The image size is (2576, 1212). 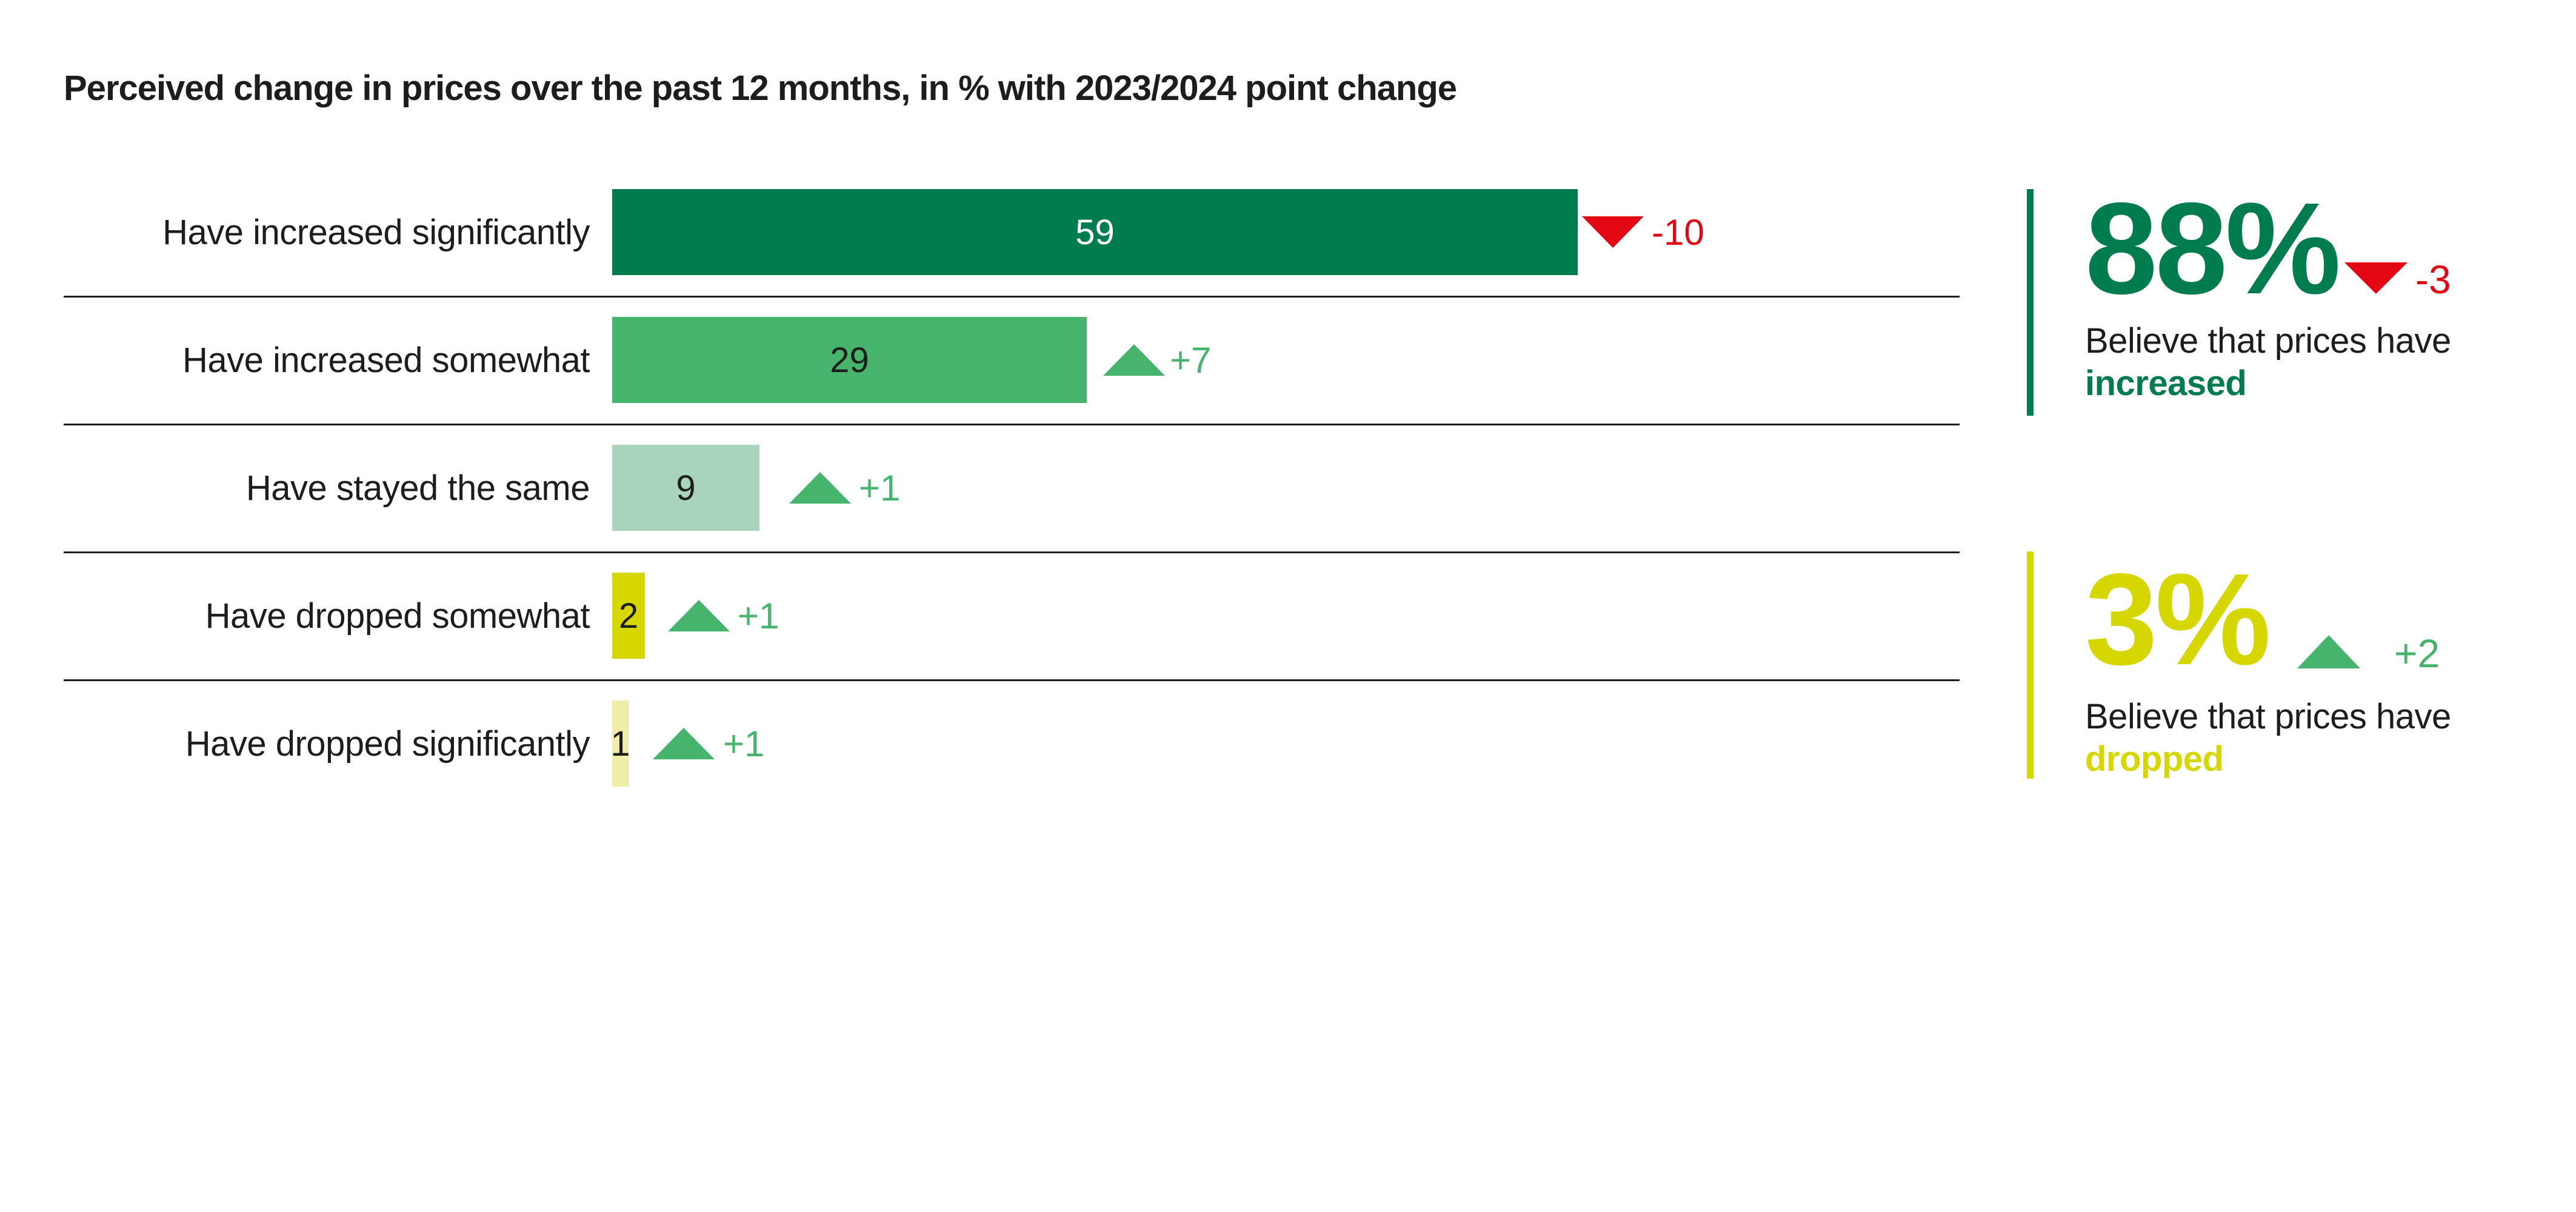 I want to click on summary-keyword: increased, so click(x=2166, y=383).